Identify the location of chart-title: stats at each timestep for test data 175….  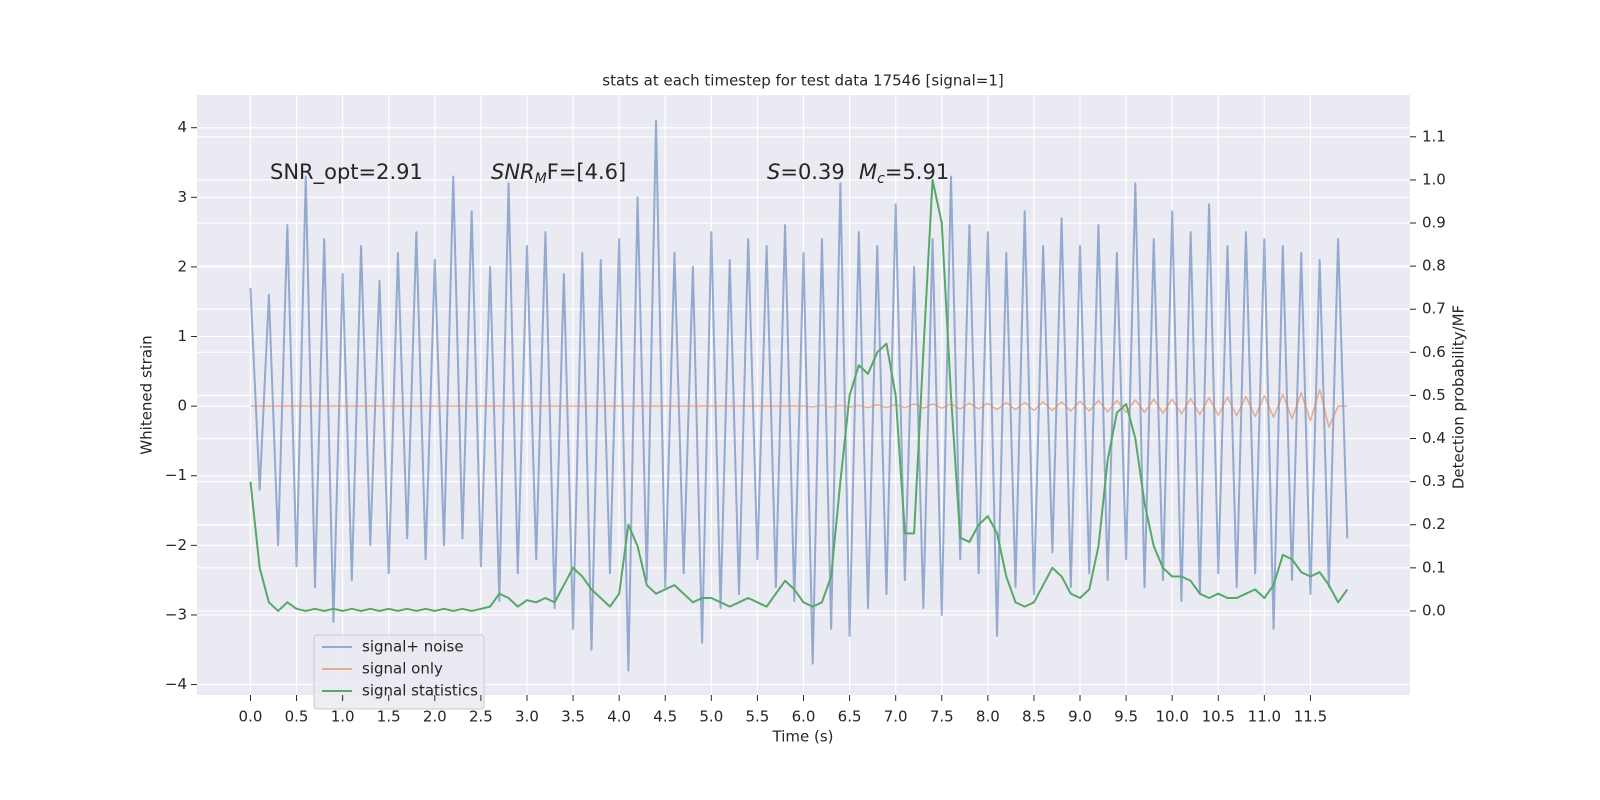
(802, 81).